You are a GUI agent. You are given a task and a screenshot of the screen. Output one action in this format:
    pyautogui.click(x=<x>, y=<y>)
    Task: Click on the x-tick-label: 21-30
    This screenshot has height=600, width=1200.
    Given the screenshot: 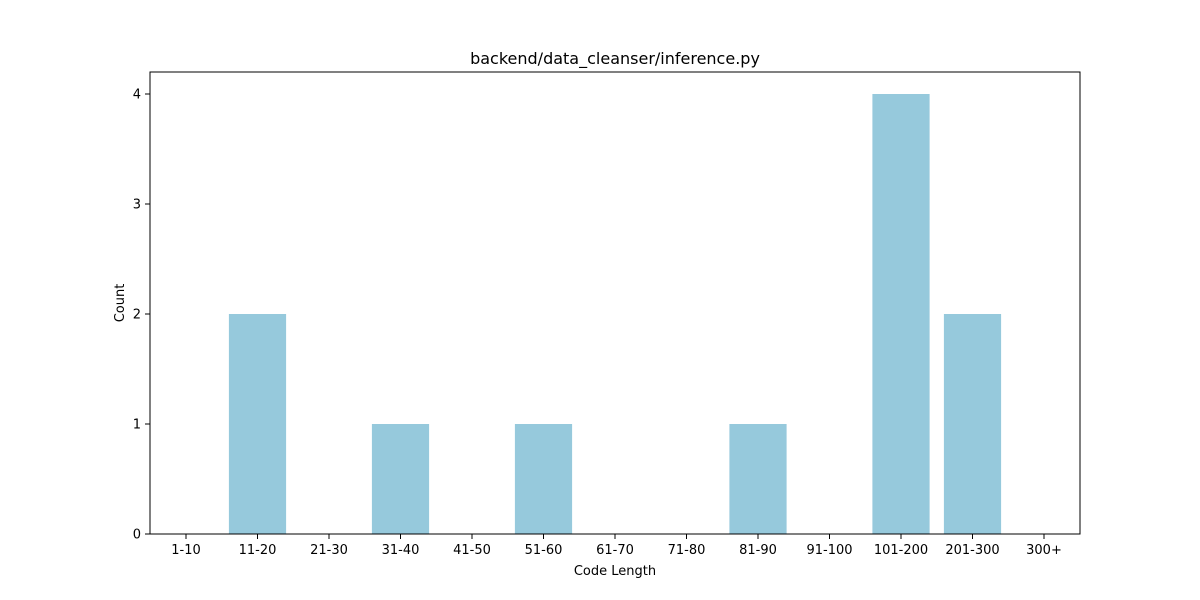 What is the action you would take?
    pyautogui.click(x=329, y=550)
    